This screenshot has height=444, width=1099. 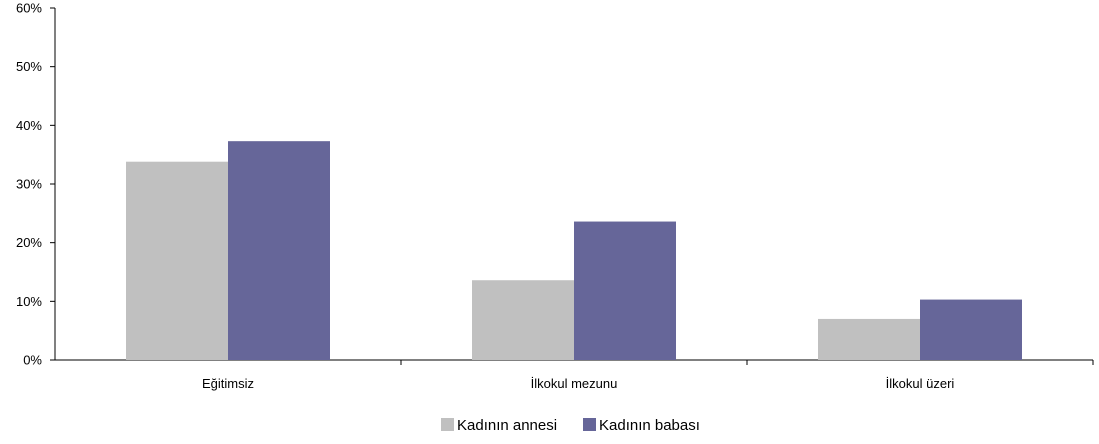 I want to click on legend-label-annesi: Kadının annesi, so click(x=507, y=425).